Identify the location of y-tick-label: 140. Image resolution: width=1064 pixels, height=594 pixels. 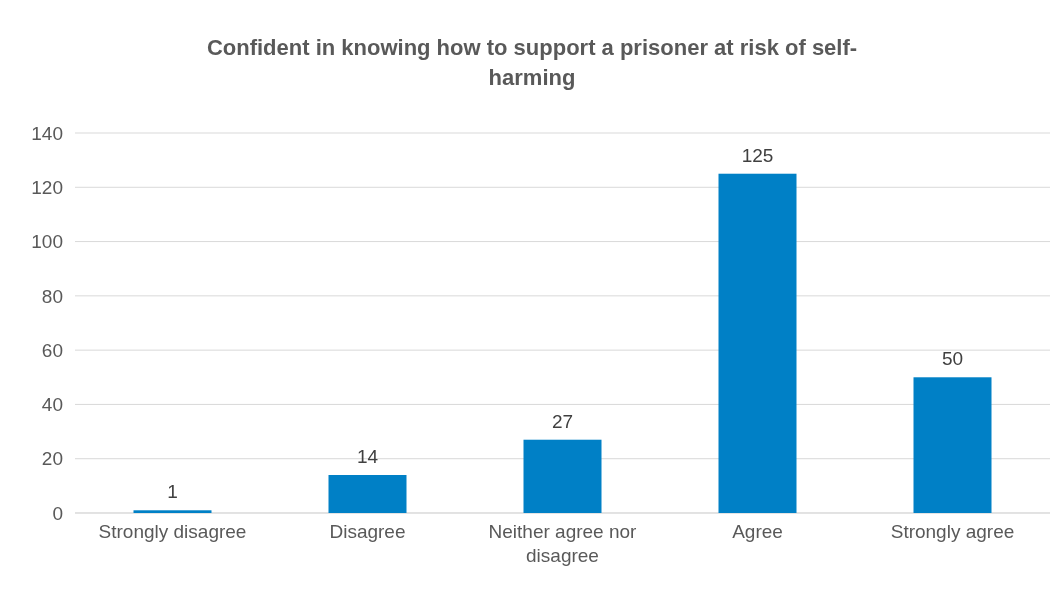
(47, 133).